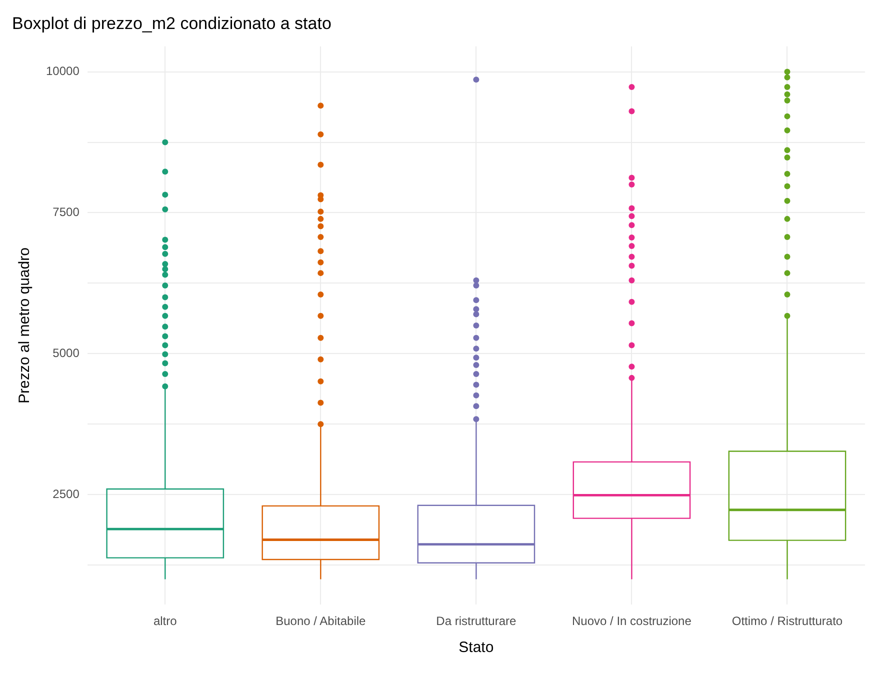 This screenshot has width=887, height=673. What do you see at coordinates (66, 353) in the screenshot?
I see `y-tick-label: 5000` at bounding box center [66, 353].